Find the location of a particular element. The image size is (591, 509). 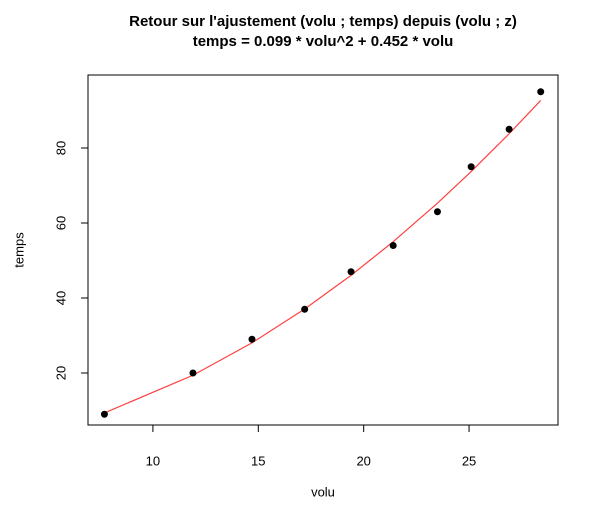

x-tick-label: 20 is located at coordinates (363, 460).